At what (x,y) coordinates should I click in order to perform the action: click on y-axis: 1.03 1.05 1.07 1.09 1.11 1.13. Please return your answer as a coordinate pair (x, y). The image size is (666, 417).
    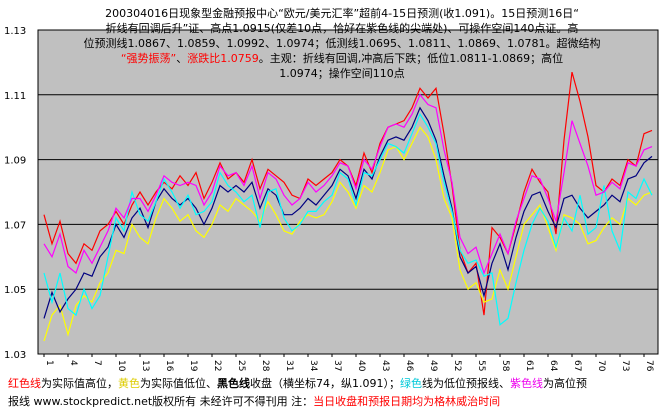
    Looking at the image, I should click on (15, 193).